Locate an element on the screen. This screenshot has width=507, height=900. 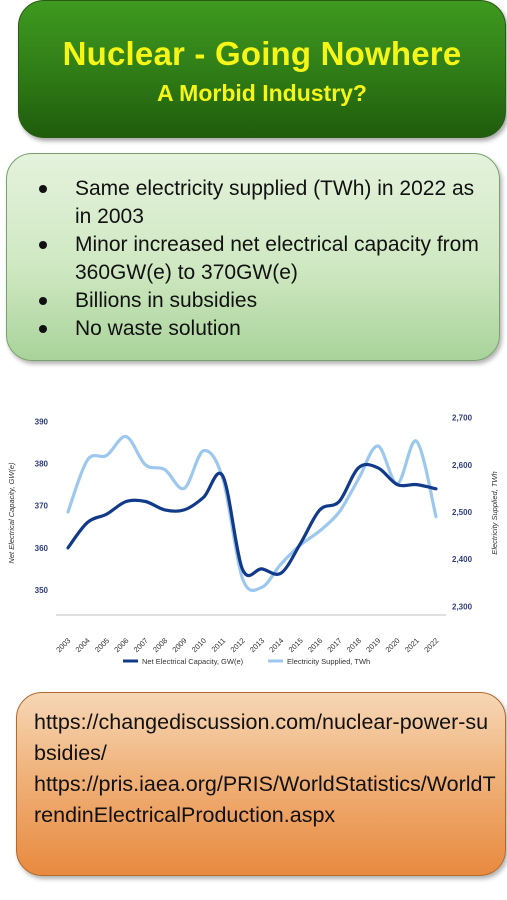
x-tick-label: 2022 is located at coordinates (431, 645).